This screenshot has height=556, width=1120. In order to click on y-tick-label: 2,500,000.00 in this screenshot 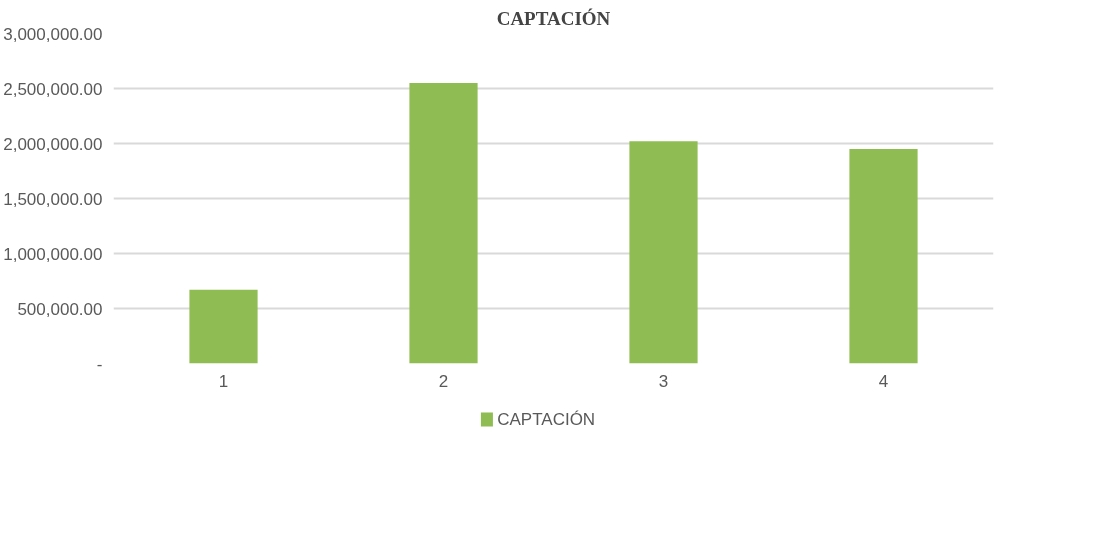, I will do `click(53, 89)`.